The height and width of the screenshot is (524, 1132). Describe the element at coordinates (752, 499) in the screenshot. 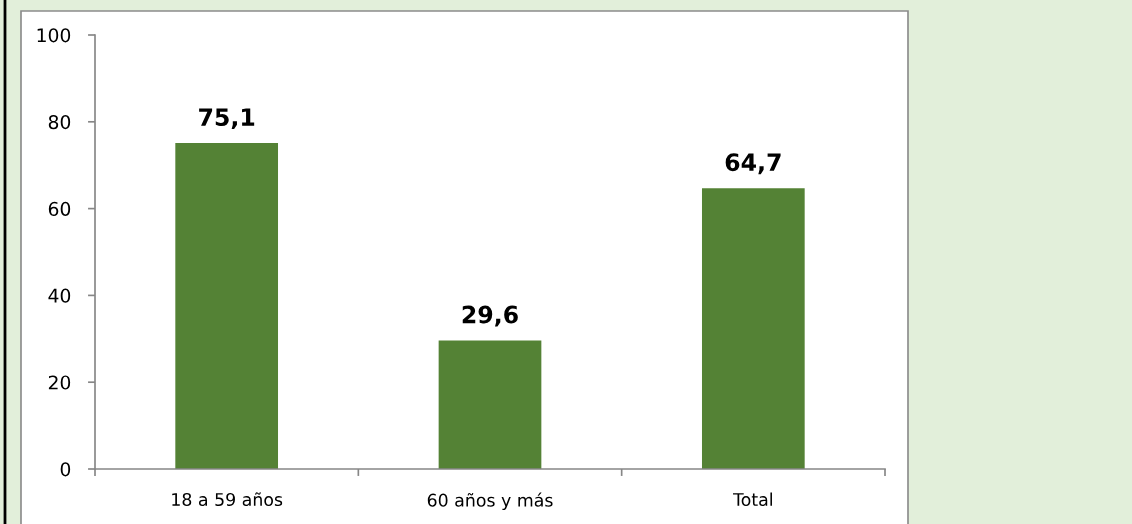

I see `x-tick-label: Total` at that location.